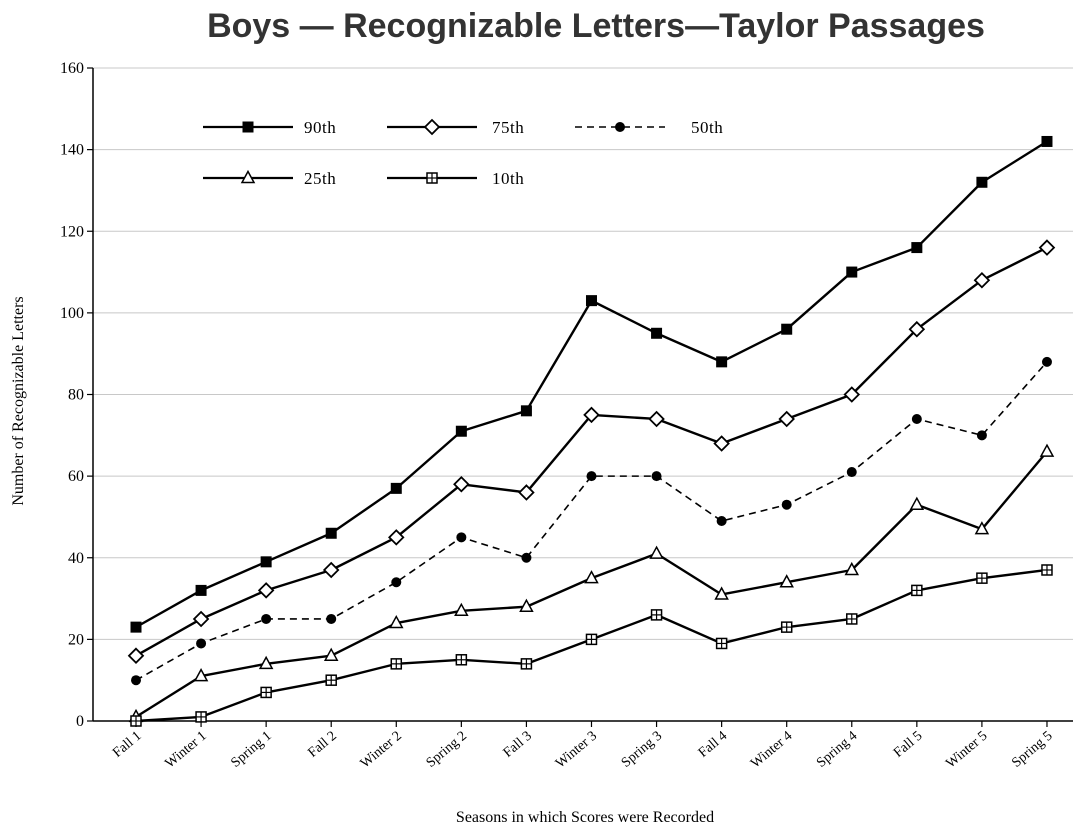 The width and height of the screenshot is (1080, 831). I want to click on x-tick-label: Winter 3, so click(576, 750).